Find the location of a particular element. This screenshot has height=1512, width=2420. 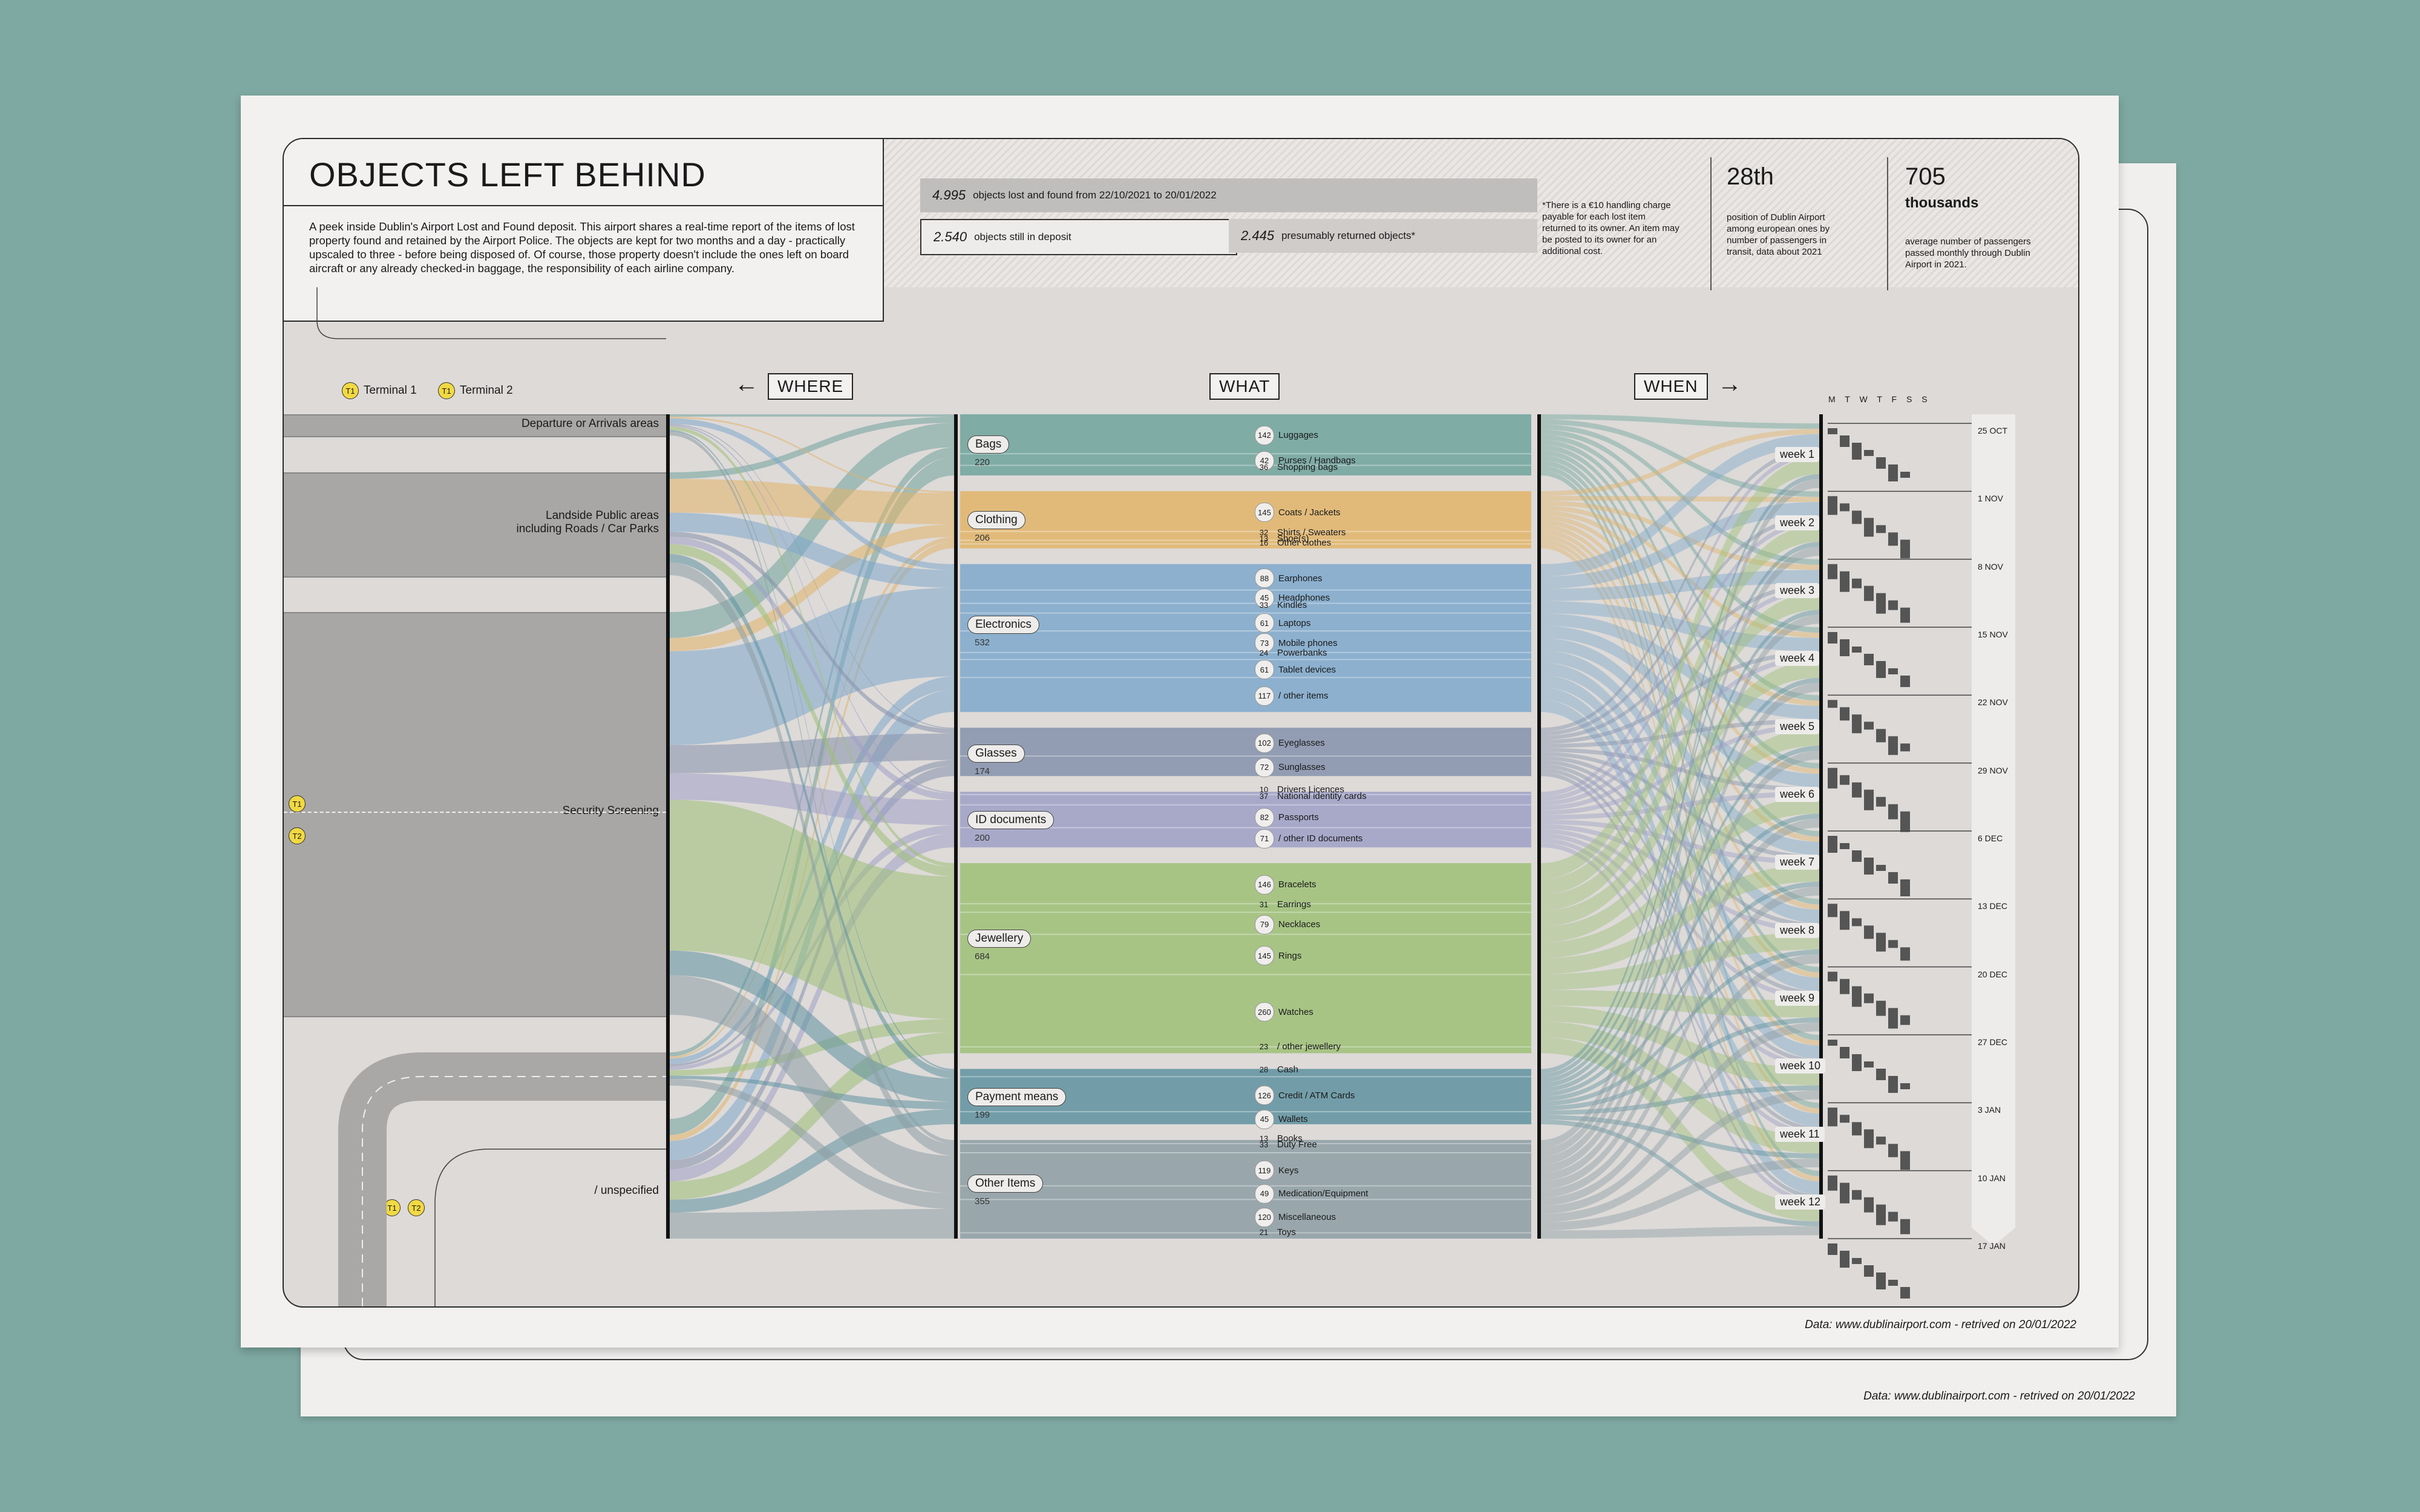

stat-deposit-label: objects still in deposit is located at coordinates (1022, 237).